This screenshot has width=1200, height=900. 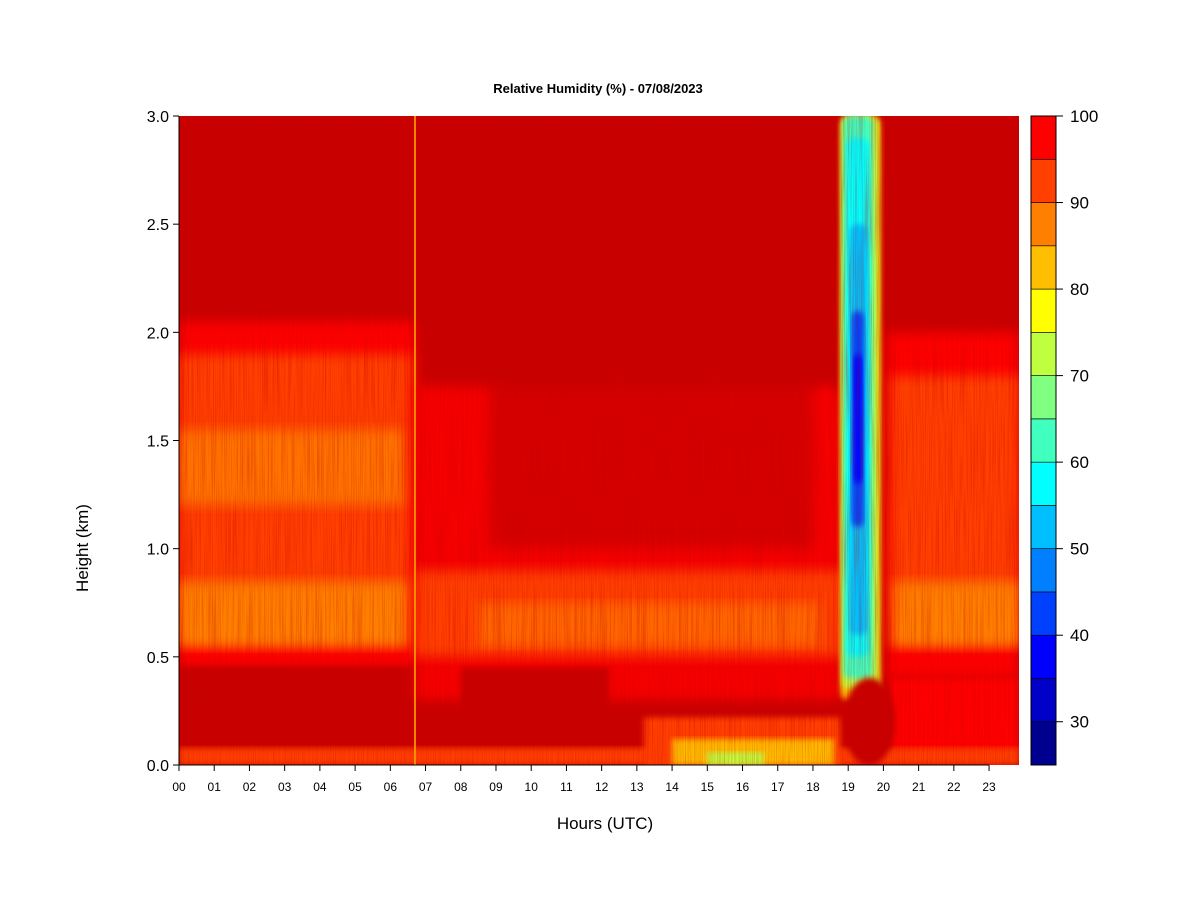 What do you see at coordinates (250, 787) in the screenshot?
I see `x-tick-label: 02` at bounding box center [250, 787].